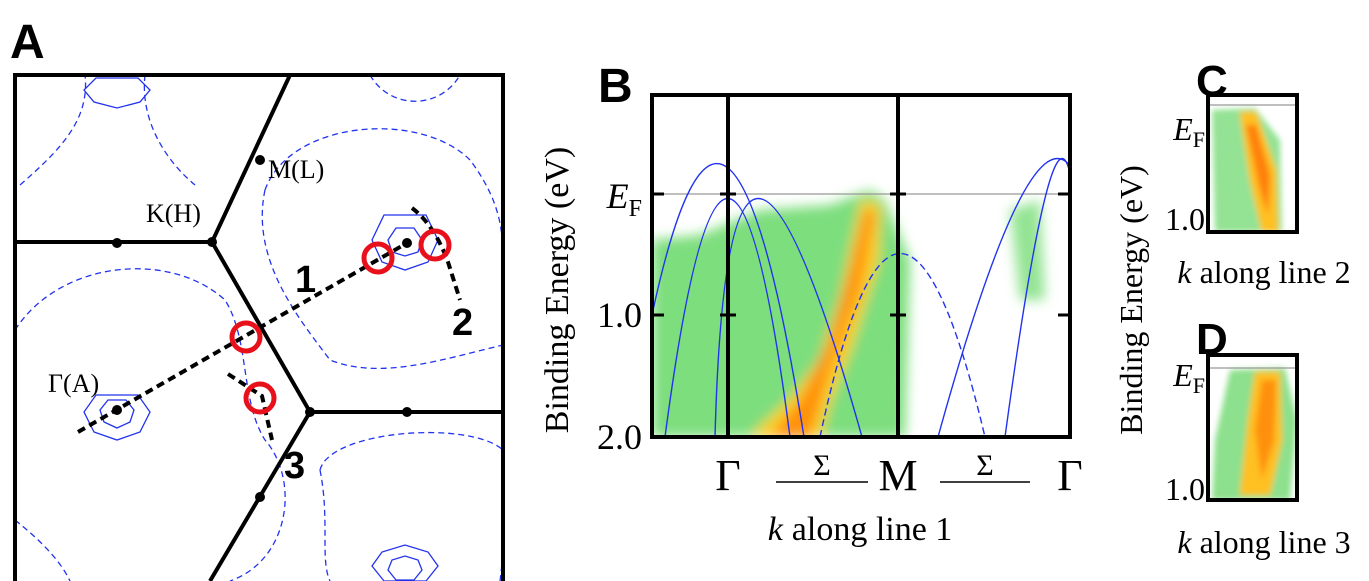 Image resolution: width=1369 pixels, height=581 pixels. I want to click on x-axis-label: k along line 3, so click(1263, 542).